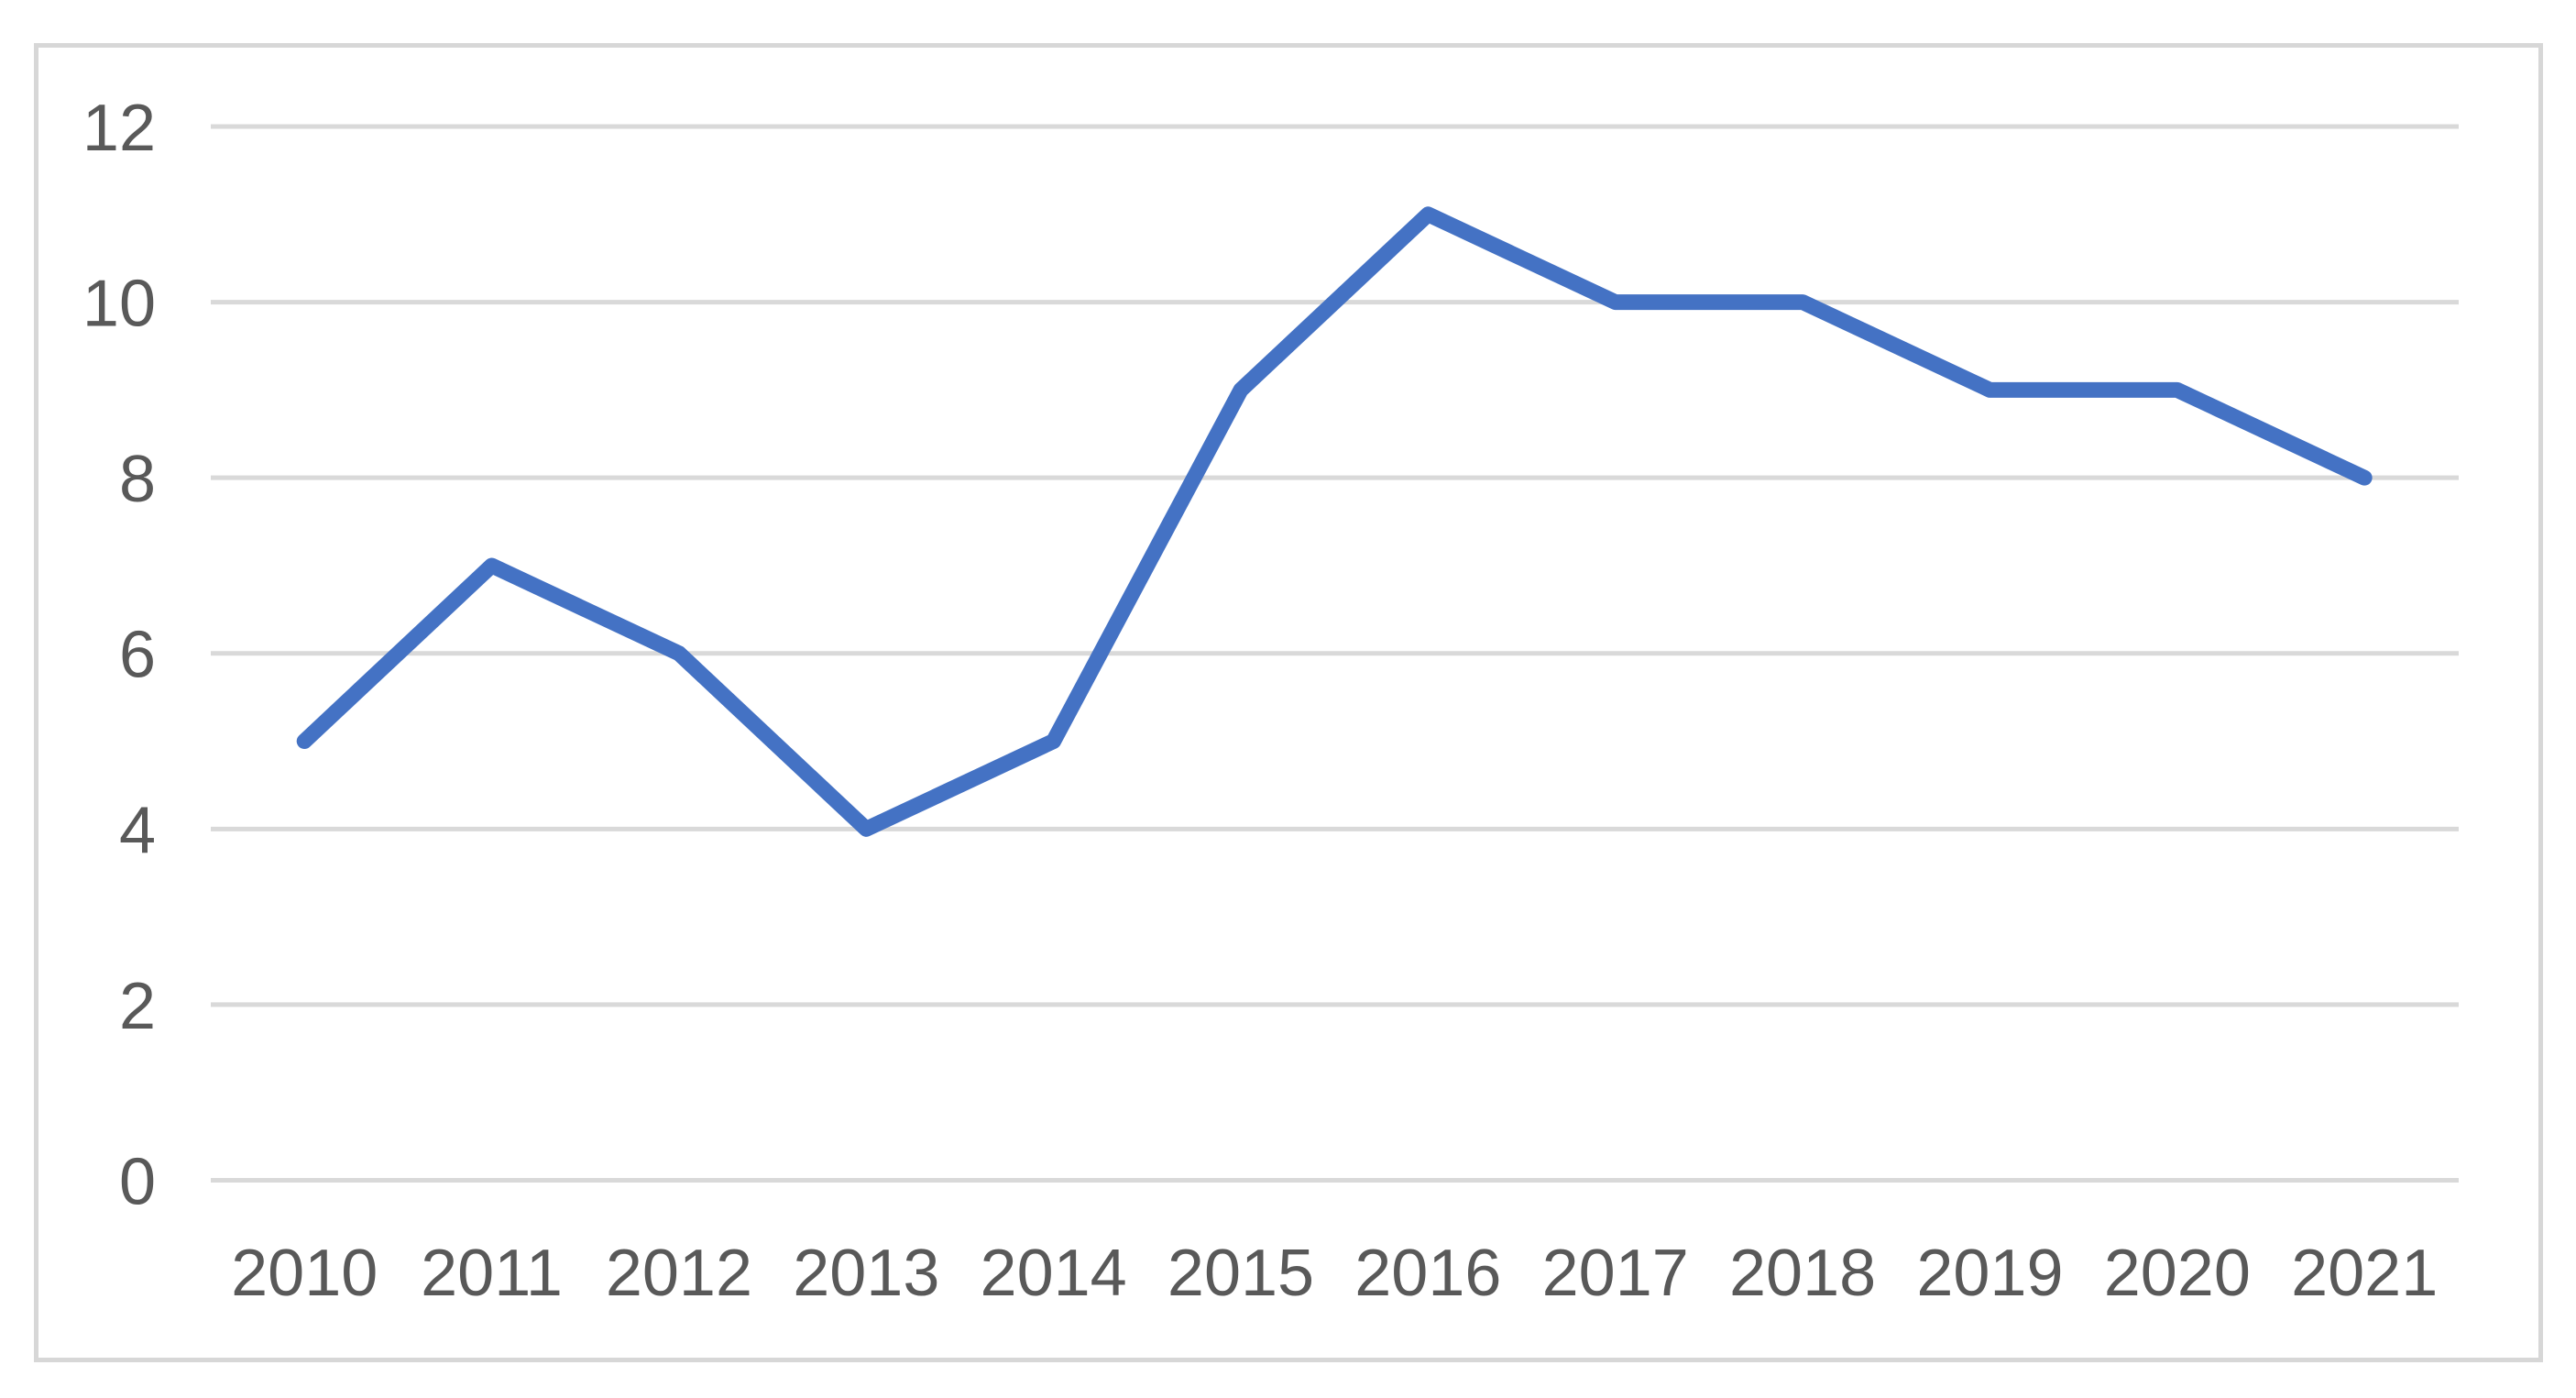 This screenshot has width=2576, height=1398. What do you see at coordinates (304, 1273) in the screenshot?
I see `x-tick-label: 2010` at bounding box center [304, 1273].